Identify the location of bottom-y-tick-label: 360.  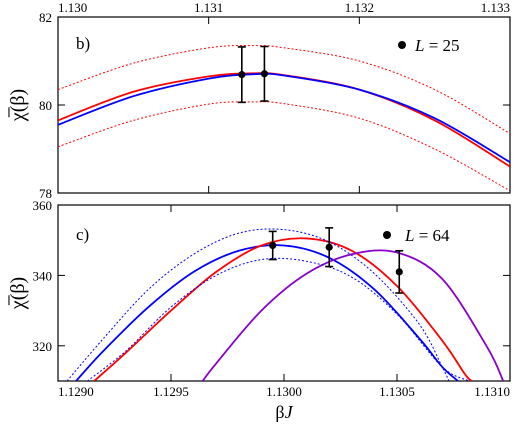
(43, 205).